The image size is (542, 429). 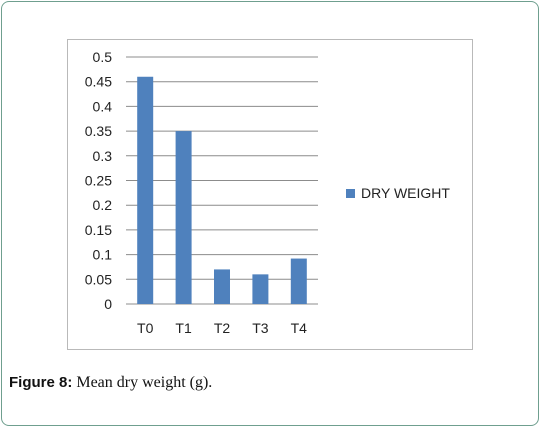 What do you see at coordinates (103, 156) in the screenshot?
I see `y-tick-label: 0.3` at bounding box center [103, 156].